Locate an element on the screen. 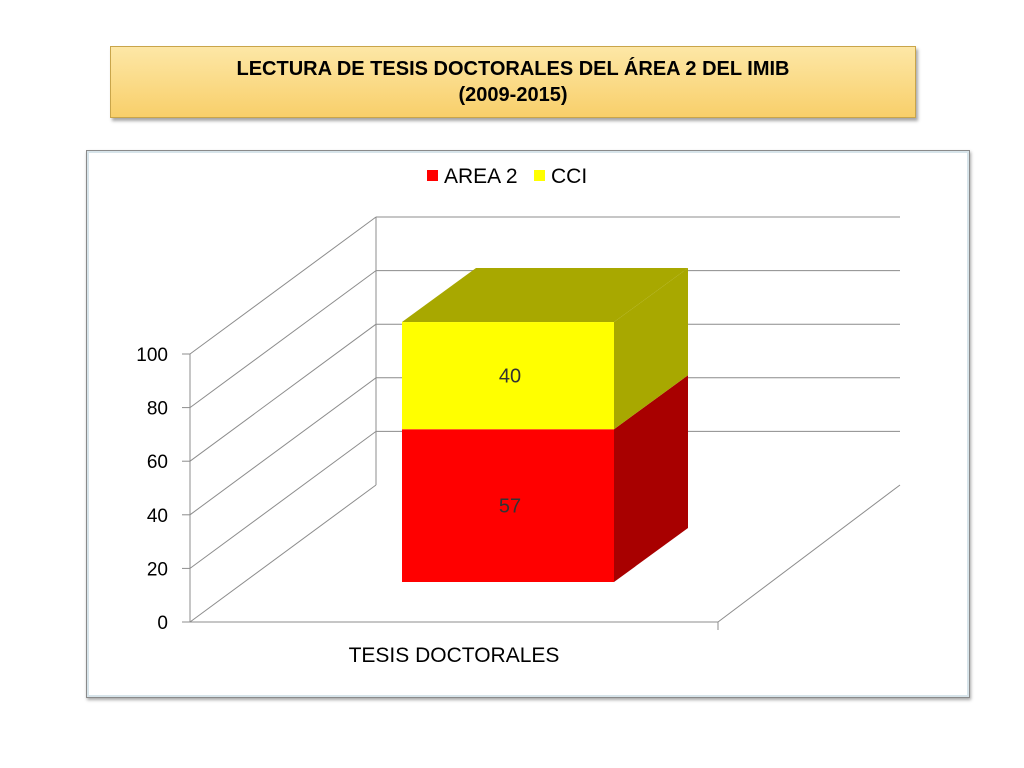  y-tick-label: 40 is located at coordinates (157, 516).